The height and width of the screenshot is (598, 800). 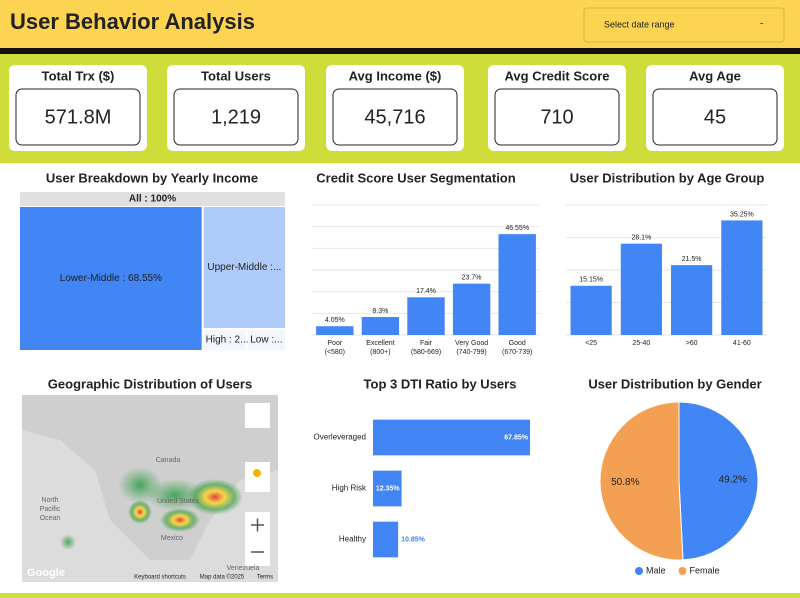 I want to click on x-tick-label: (800+), so click(x=380, y=352).